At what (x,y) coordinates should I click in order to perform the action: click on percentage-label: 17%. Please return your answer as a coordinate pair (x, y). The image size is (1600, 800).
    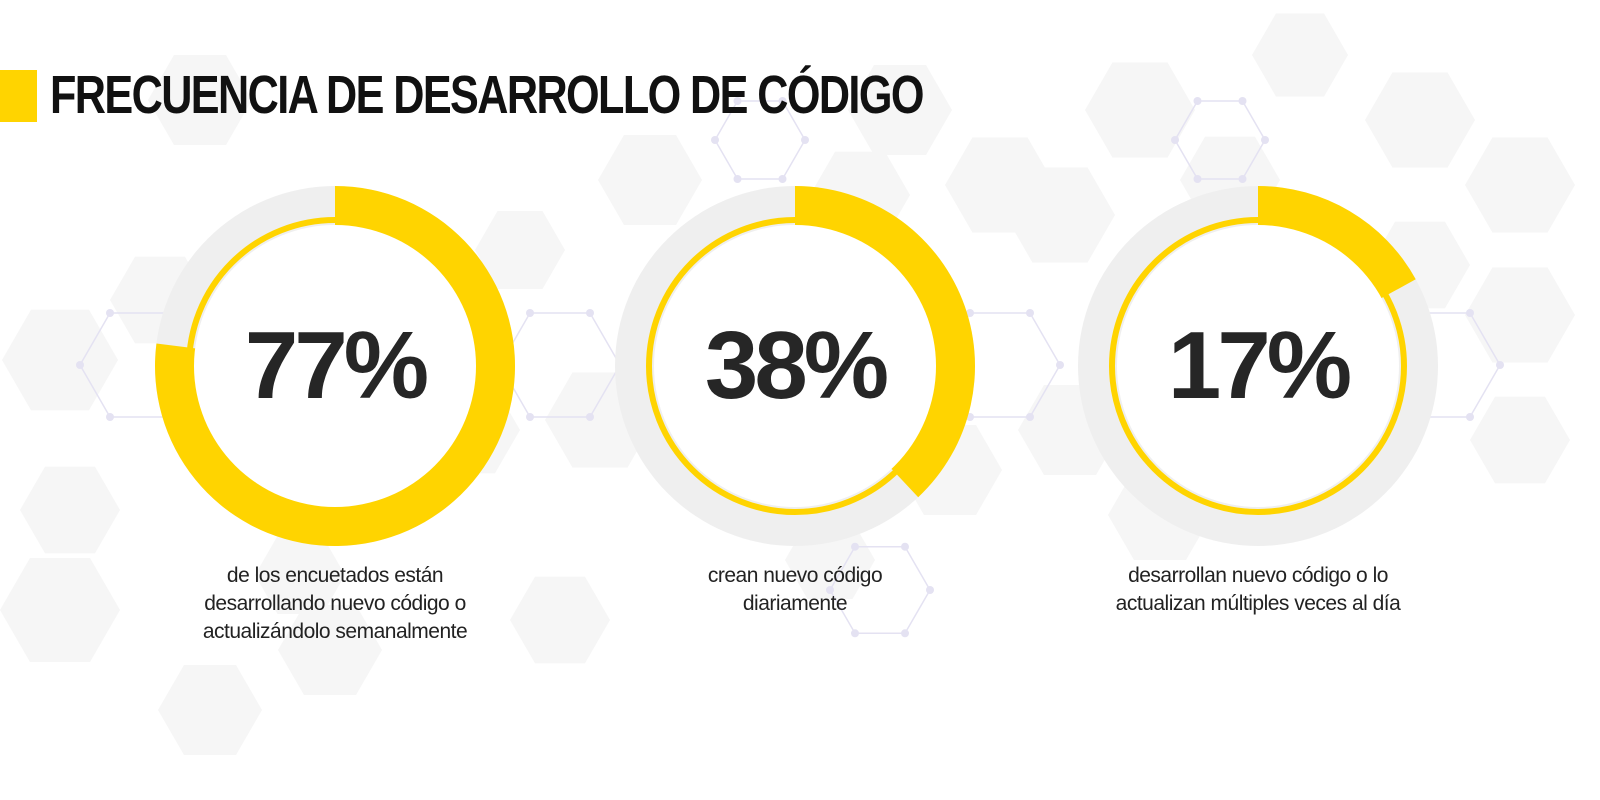
    Looking at the image, I should click on (1259, 365).